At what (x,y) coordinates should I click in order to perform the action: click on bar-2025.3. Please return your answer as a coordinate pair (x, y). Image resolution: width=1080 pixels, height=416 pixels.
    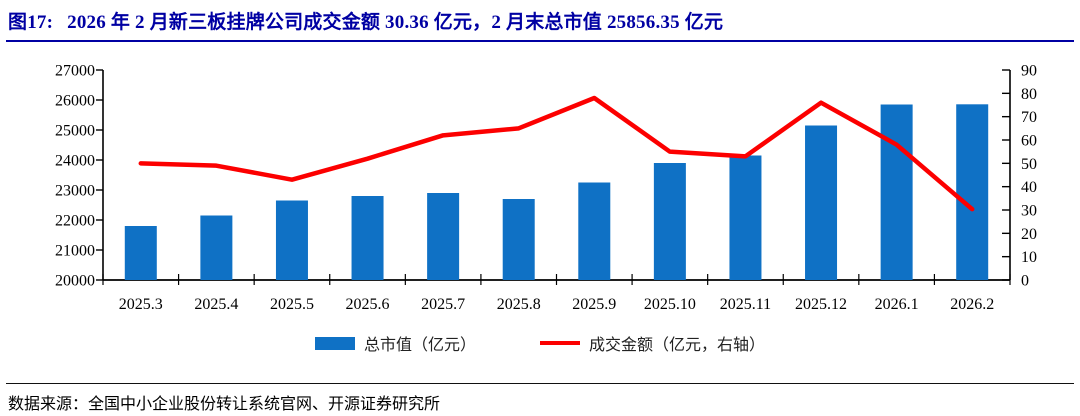
    Looking at the image, I should click on (140, 253).